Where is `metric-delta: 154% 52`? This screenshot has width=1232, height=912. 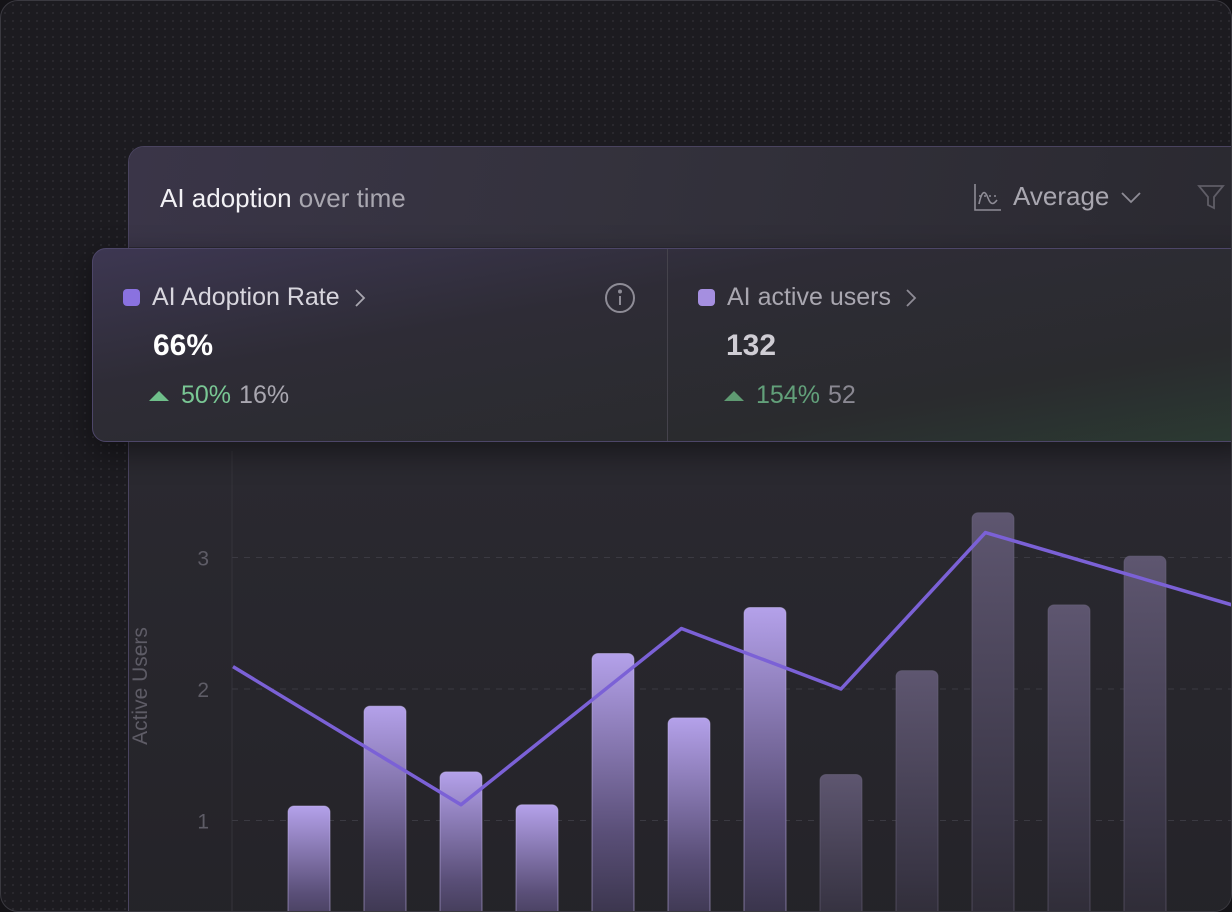 metric-delta: 154% 52 is located at coordinates (790, 395).